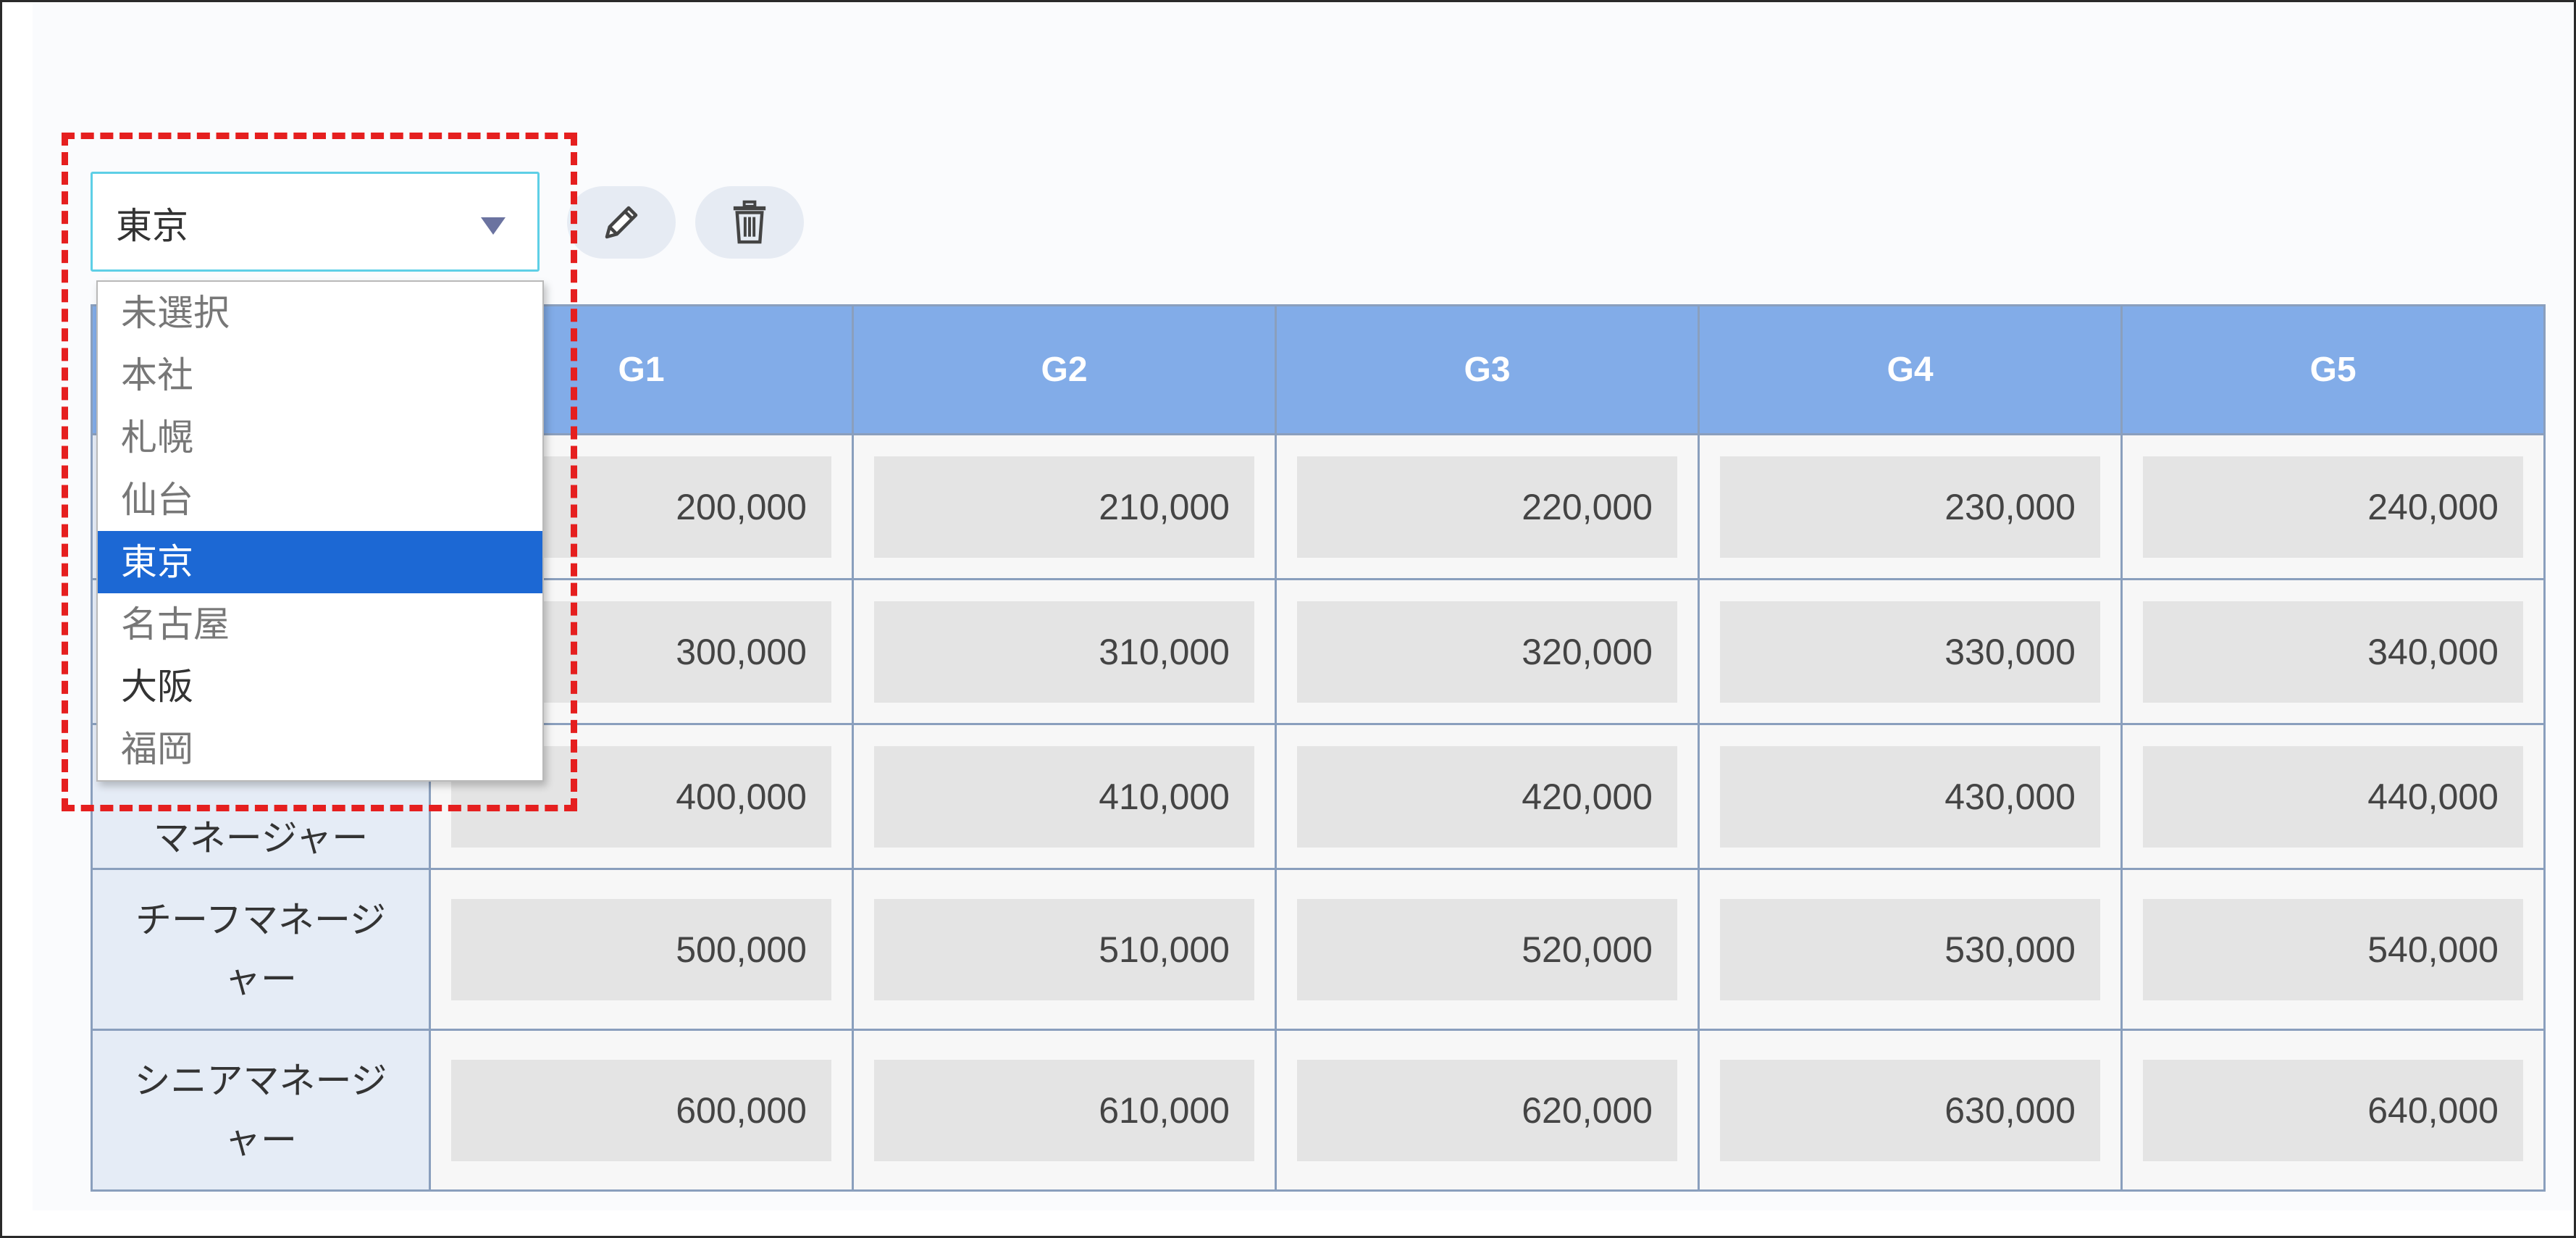  I want to click on salary-input: 230,000, so click(1910, 507).